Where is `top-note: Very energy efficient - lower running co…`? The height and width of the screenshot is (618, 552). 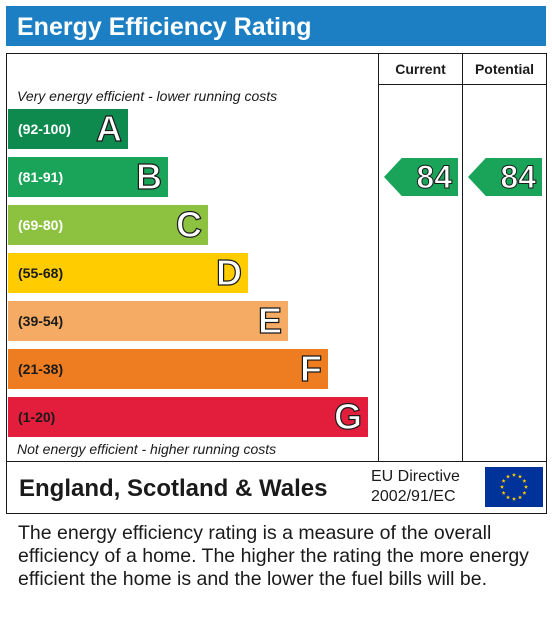
top-note: Very energy efficient - lower running co… is located at coordinates (147, 96).